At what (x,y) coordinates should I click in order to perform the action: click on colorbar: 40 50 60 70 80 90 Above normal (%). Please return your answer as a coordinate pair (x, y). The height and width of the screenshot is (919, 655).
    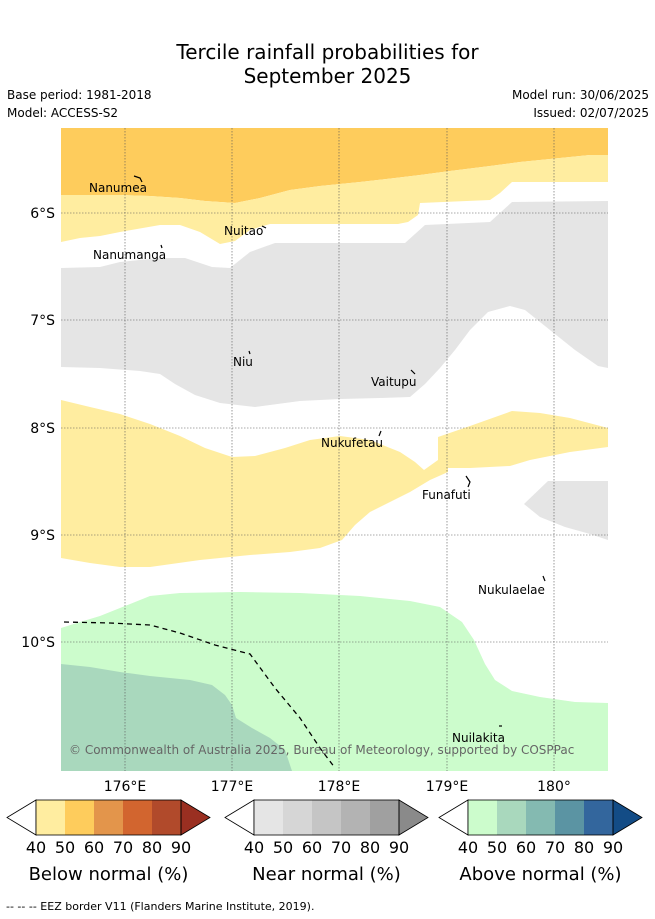
    Looking at the image, I should click on (540, 842).